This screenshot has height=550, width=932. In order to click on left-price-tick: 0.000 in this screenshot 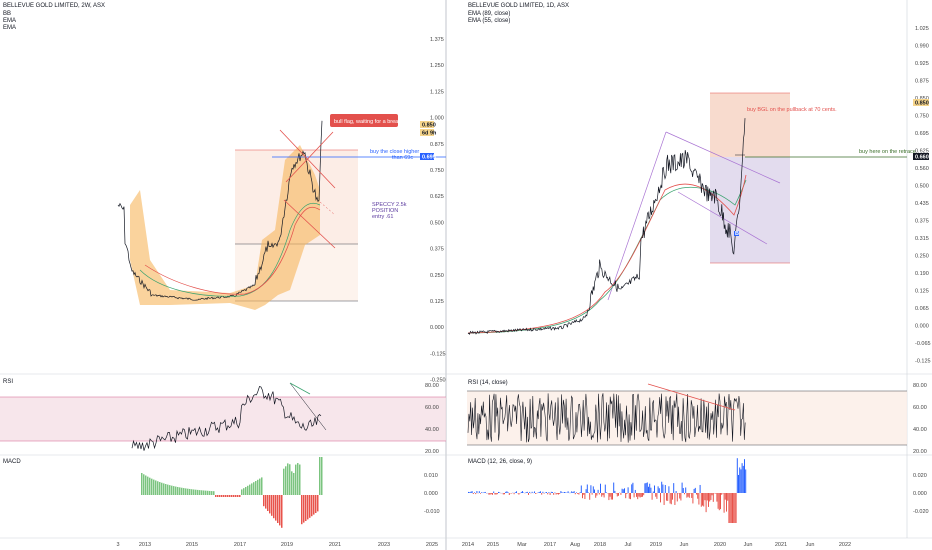, I will do `click(437, 328)`.